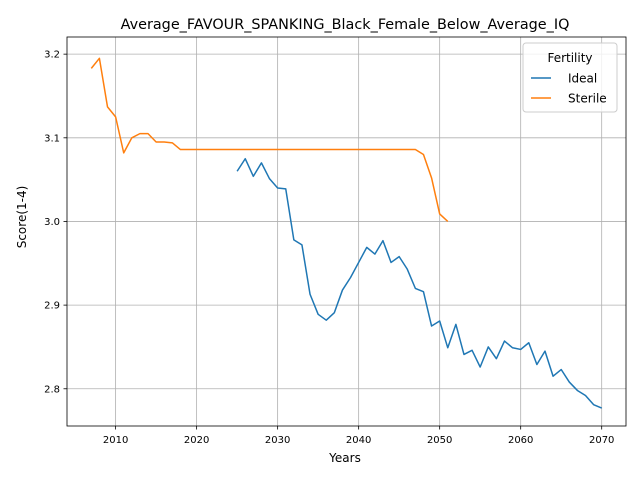  Describe the element at coordinates (52, 222) in the screenshot. I see `y-tick-label: 3.0` at that location.